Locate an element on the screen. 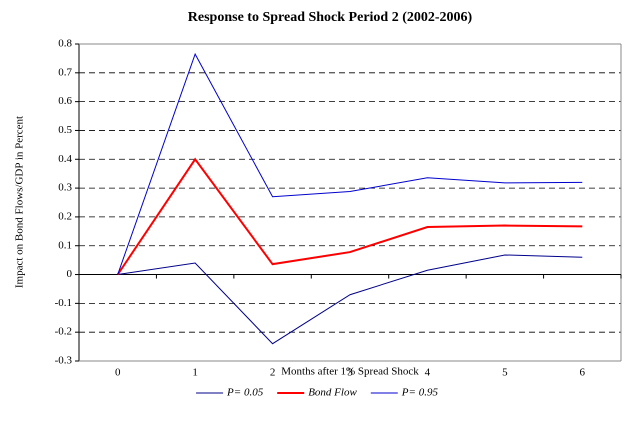 The image size is (634, 429). x-tick-label: 6 is located at coordinates (583, 373).